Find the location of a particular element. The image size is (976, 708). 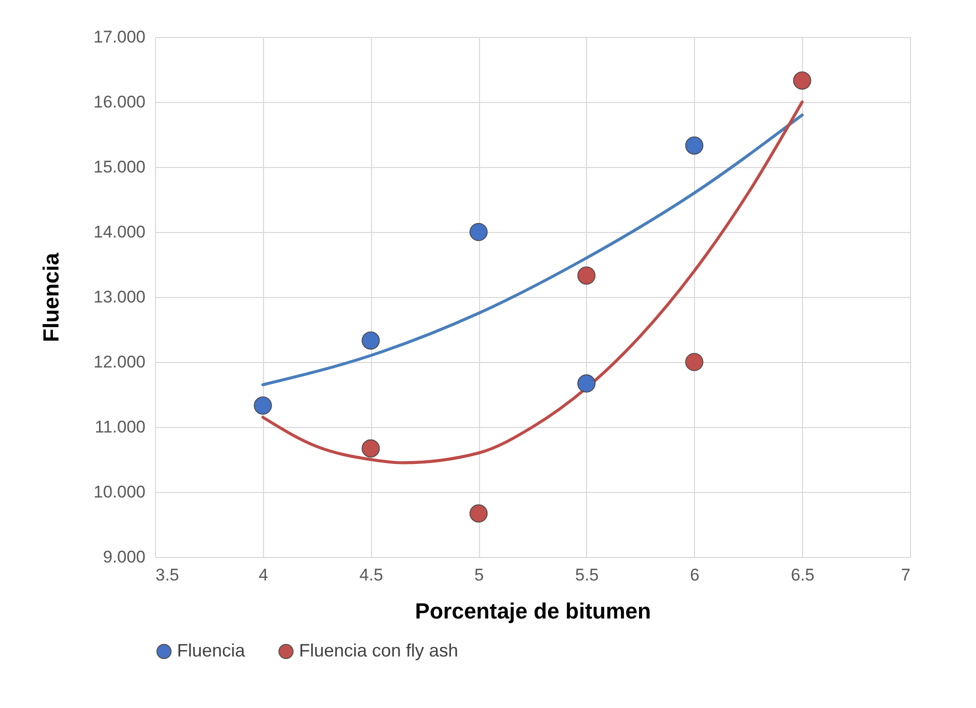

legend-label: Fluencia con fly ash is located at coordinates (378, 650).